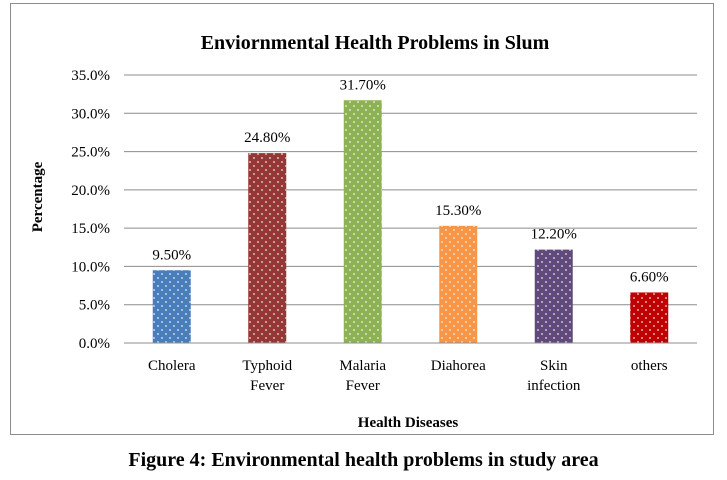 This screenshot has height=480, width=727. I want to click on y-tick-label: 5.0%, so click(94, 306).